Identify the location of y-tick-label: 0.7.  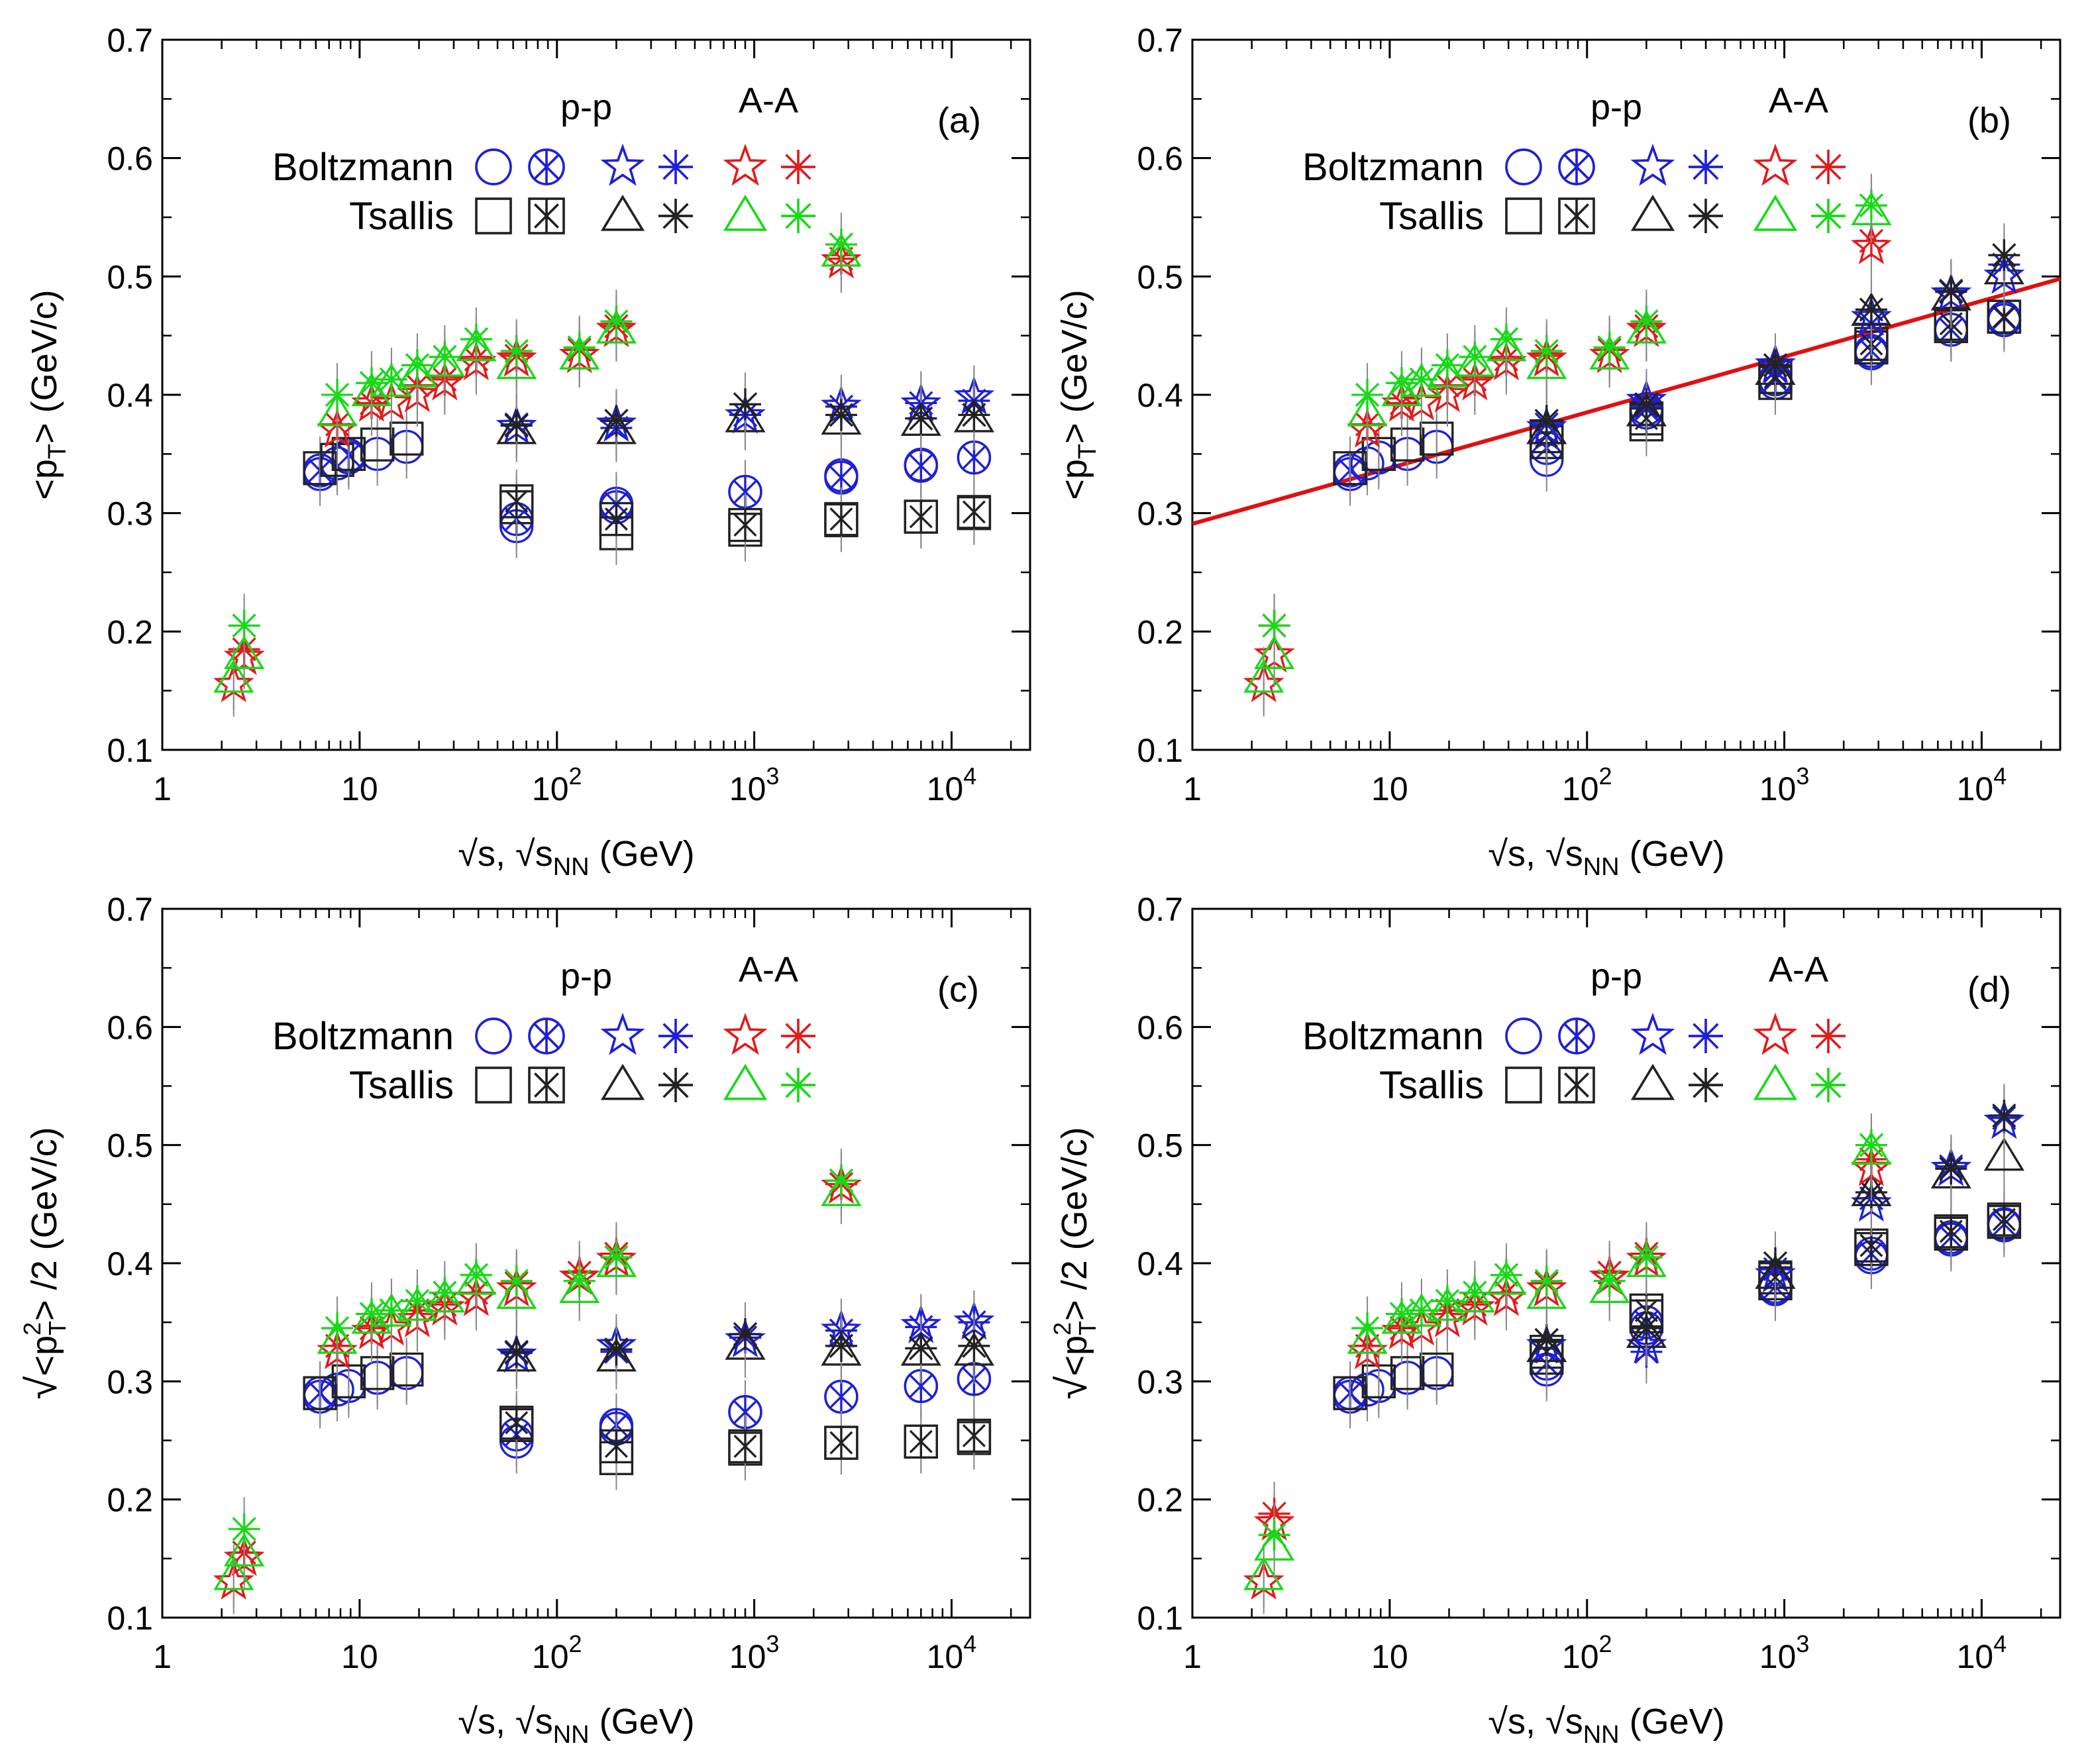
(1160, 40).